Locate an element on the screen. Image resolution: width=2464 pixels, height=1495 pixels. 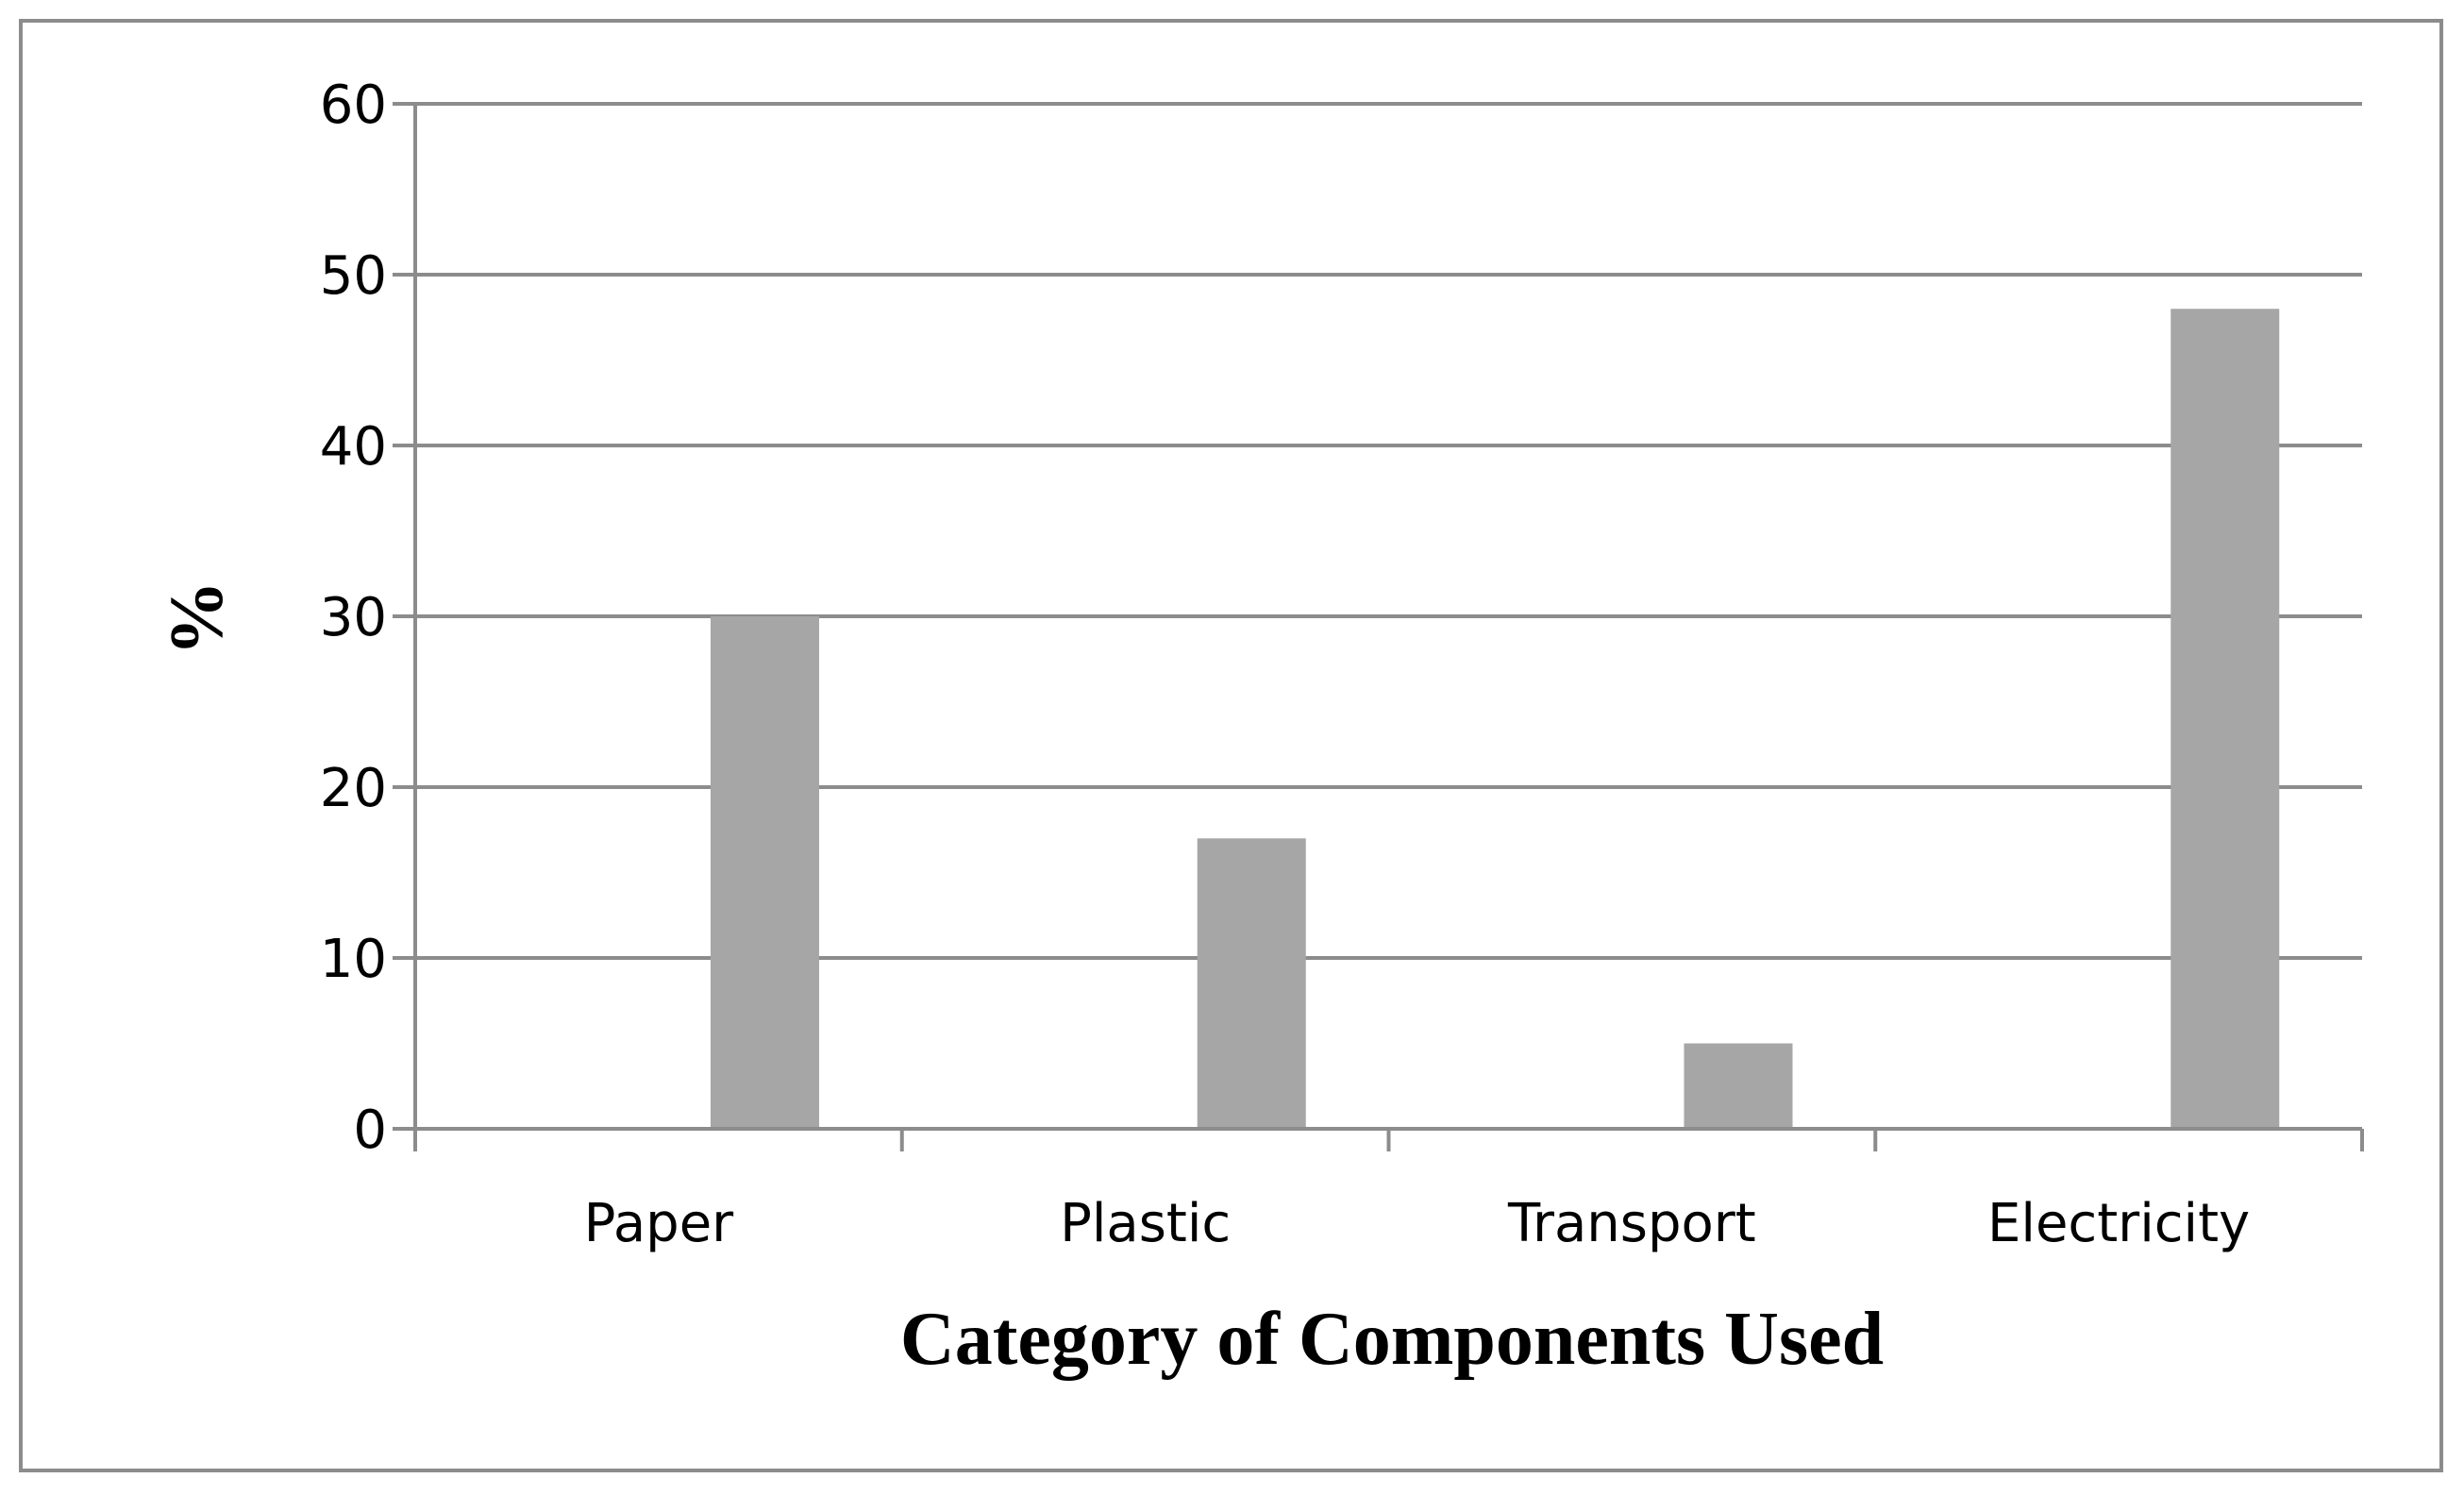
x-axis-title: Category of Components Used is located at coordinates (1392, 1339).